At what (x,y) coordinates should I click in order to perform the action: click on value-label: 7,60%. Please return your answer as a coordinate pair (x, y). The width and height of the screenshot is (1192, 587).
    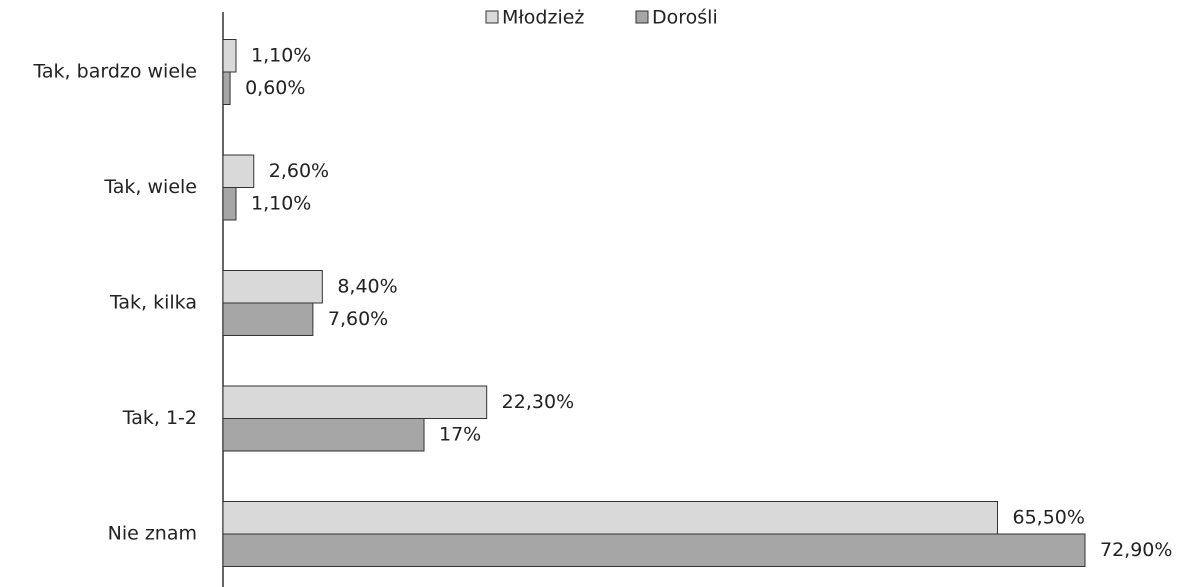
    Looking at the image, I should click on (358, 319).